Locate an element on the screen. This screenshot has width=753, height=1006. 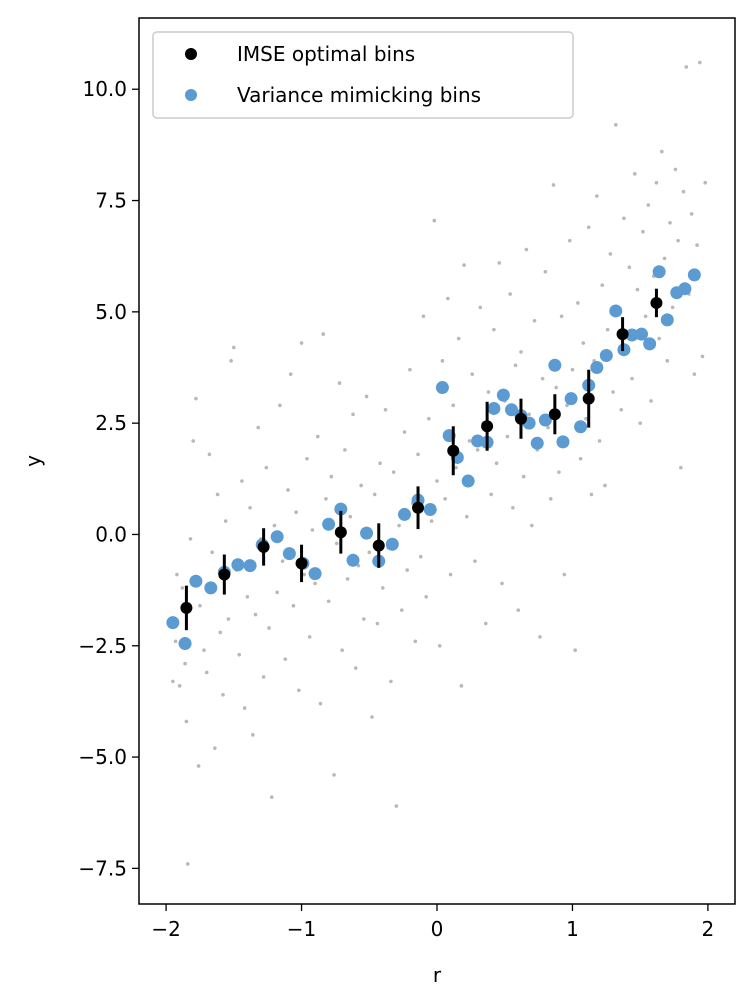
x-axis-ticks: −2 −1 0 1 2 is located at coordinates (432, 922).